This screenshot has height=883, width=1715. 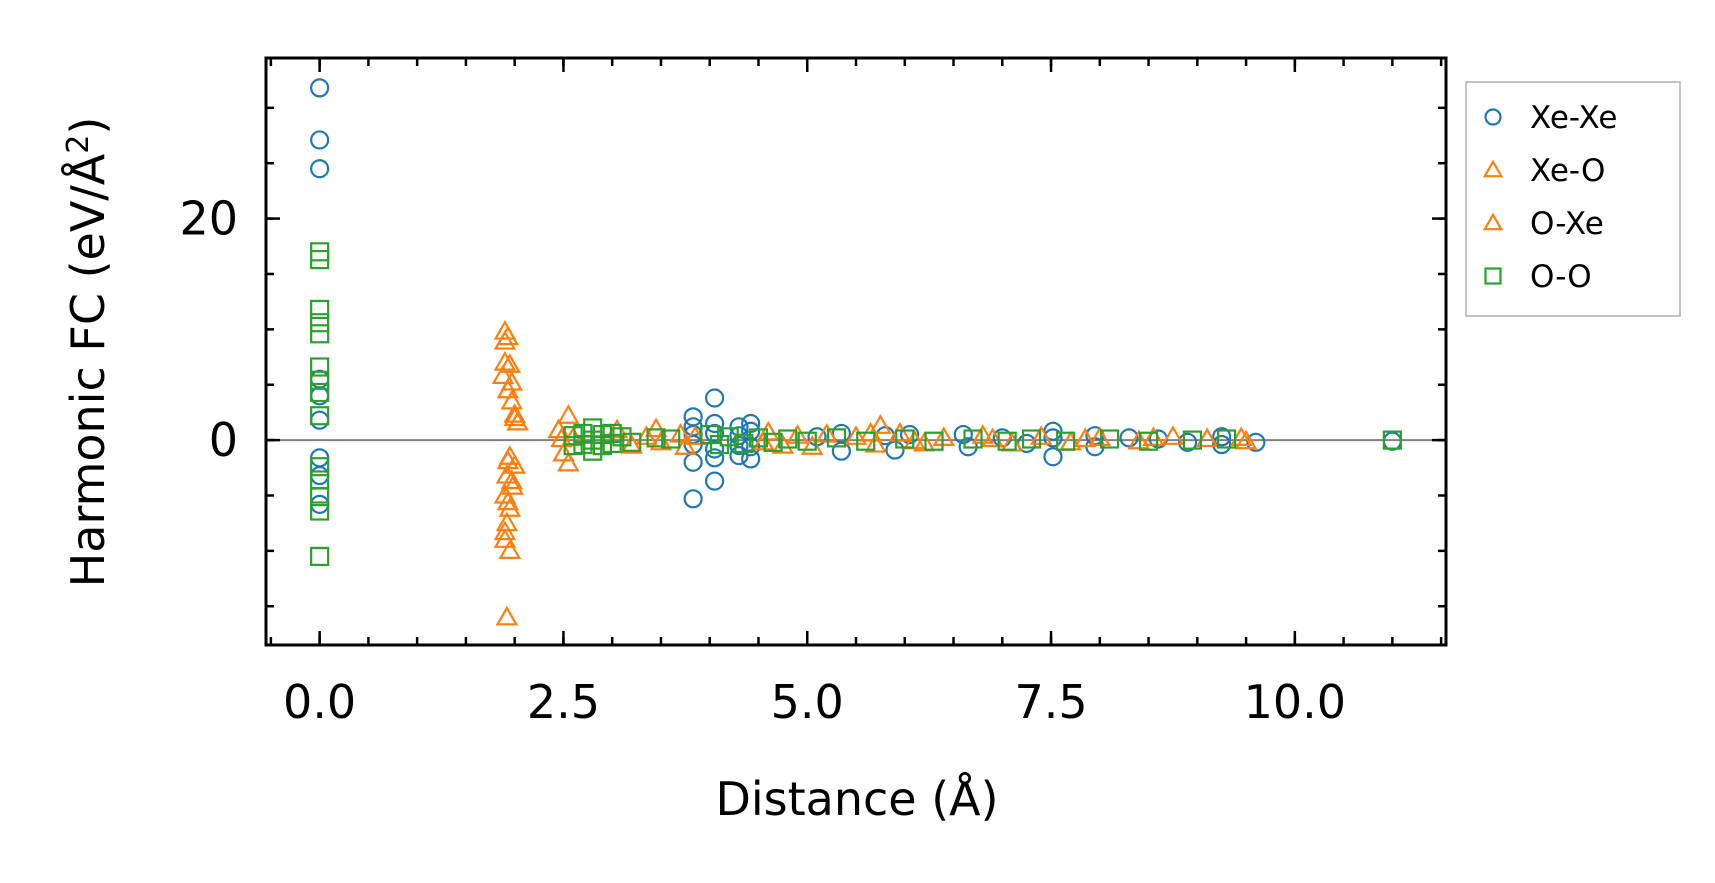 I want to click on legend-marker-xe-o, so click(x=1493, y=168).